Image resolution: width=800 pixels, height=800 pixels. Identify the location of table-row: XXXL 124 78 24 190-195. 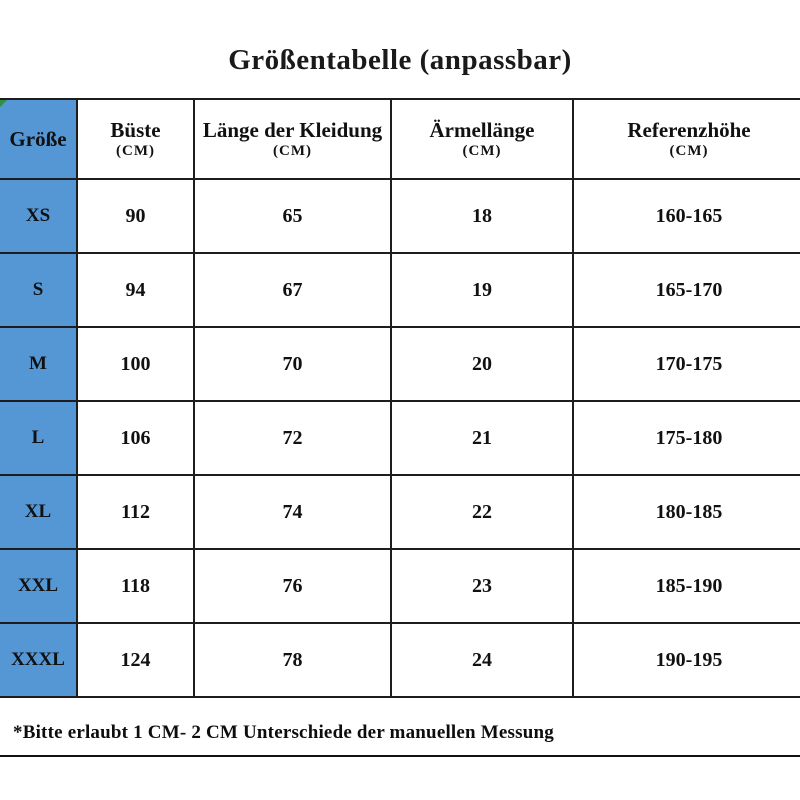
(400, 660).